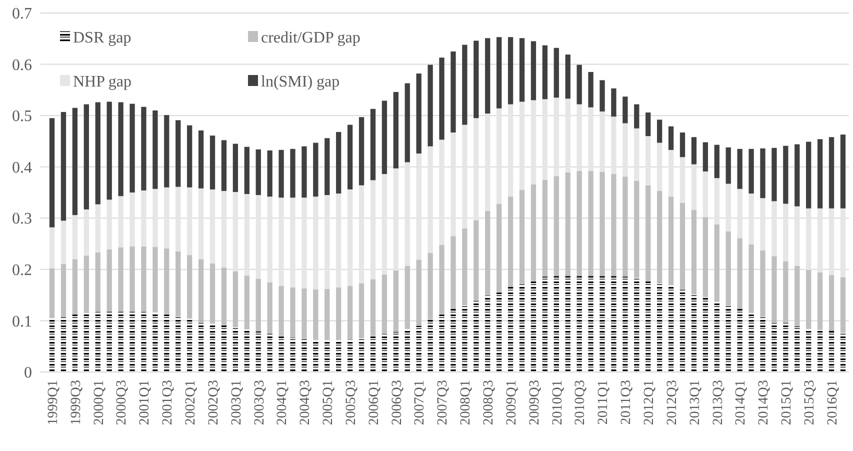 The width and height of the screenshot is (853, 451). I want to click on x-tick-label: 2014Q1, so click(741, 403).